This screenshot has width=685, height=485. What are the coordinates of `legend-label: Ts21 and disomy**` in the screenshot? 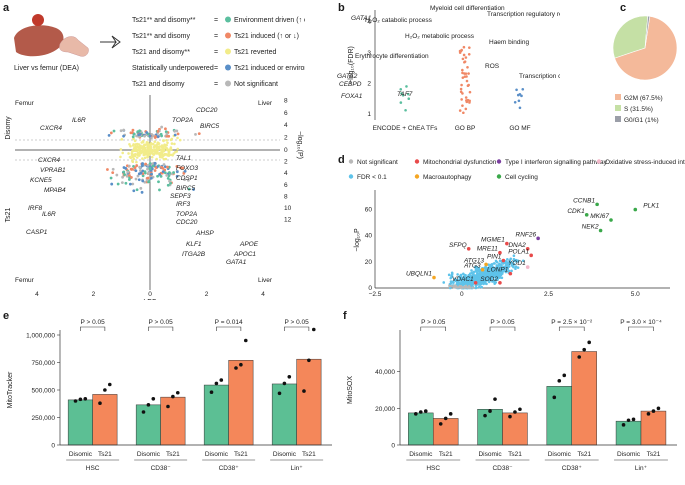 It's located at (161, 52).